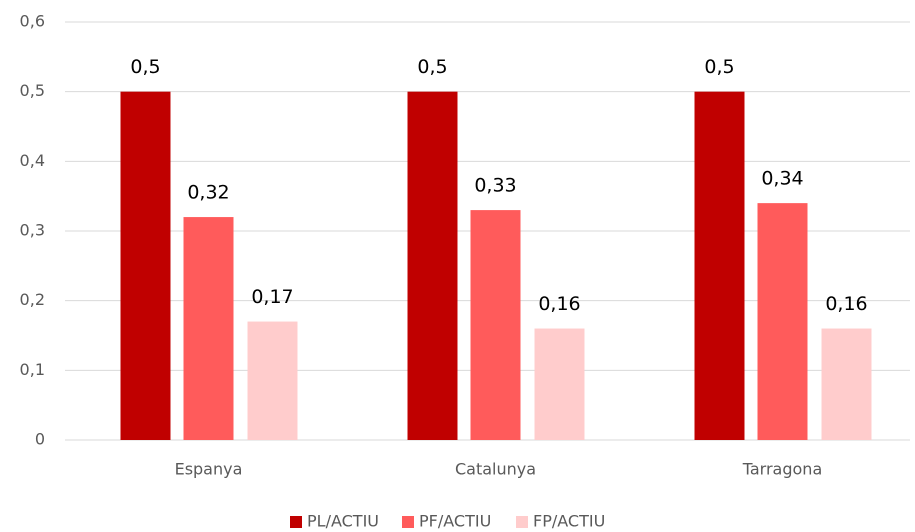 The height and width of the screenshot is (532, 915). What do you see at coordinates (455, 521) in the screenshot?
I see `legend-label: PF/ACTIU` at bounding box center [455, 521].